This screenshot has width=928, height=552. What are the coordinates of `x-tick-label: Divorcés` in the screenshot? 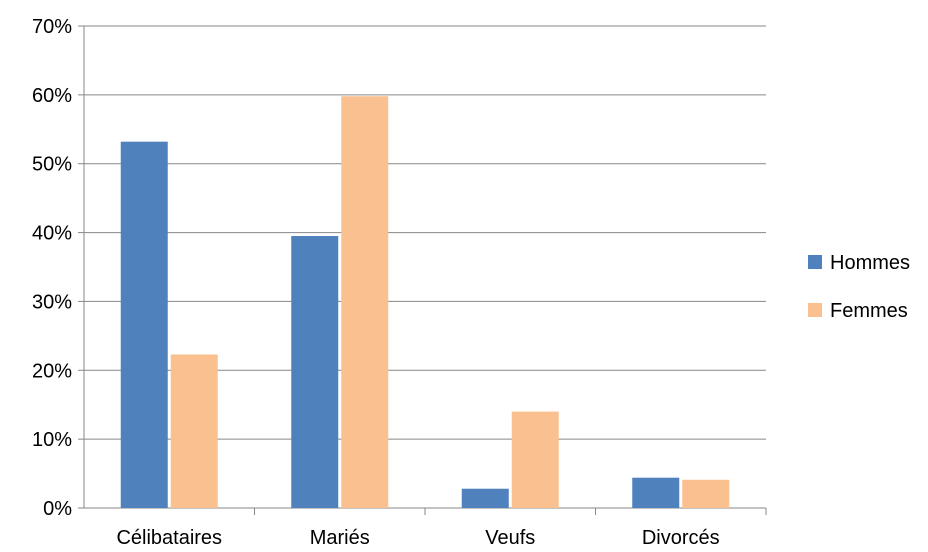 It's located at (681, 538).